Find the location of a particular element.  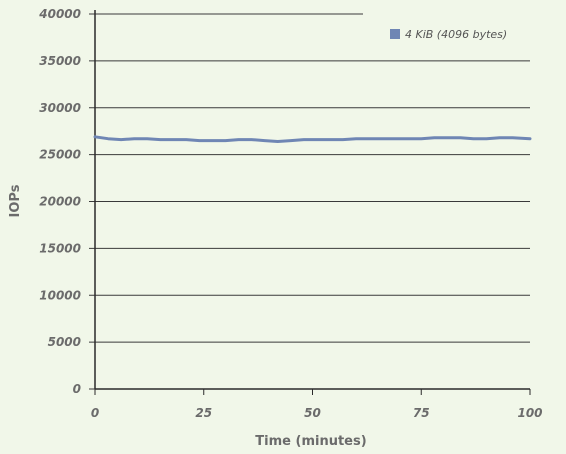

x-tick-label: 50 is located at coordinates (312, 413).